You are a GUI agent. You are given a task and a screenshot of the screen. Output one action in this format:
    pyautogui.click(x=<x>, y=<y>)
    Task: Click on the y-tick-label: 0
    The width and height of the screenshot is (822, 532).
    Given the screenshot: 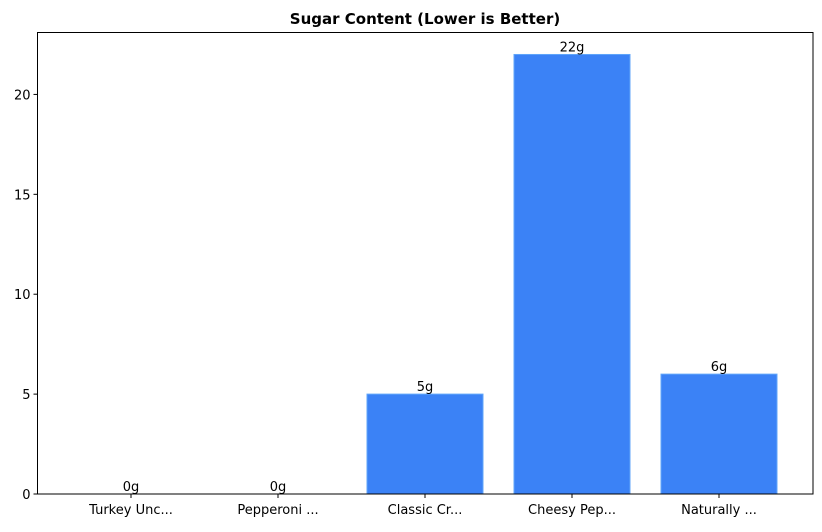 What is the action you would take?
    pyautogui.click(x=26, y=495)
    